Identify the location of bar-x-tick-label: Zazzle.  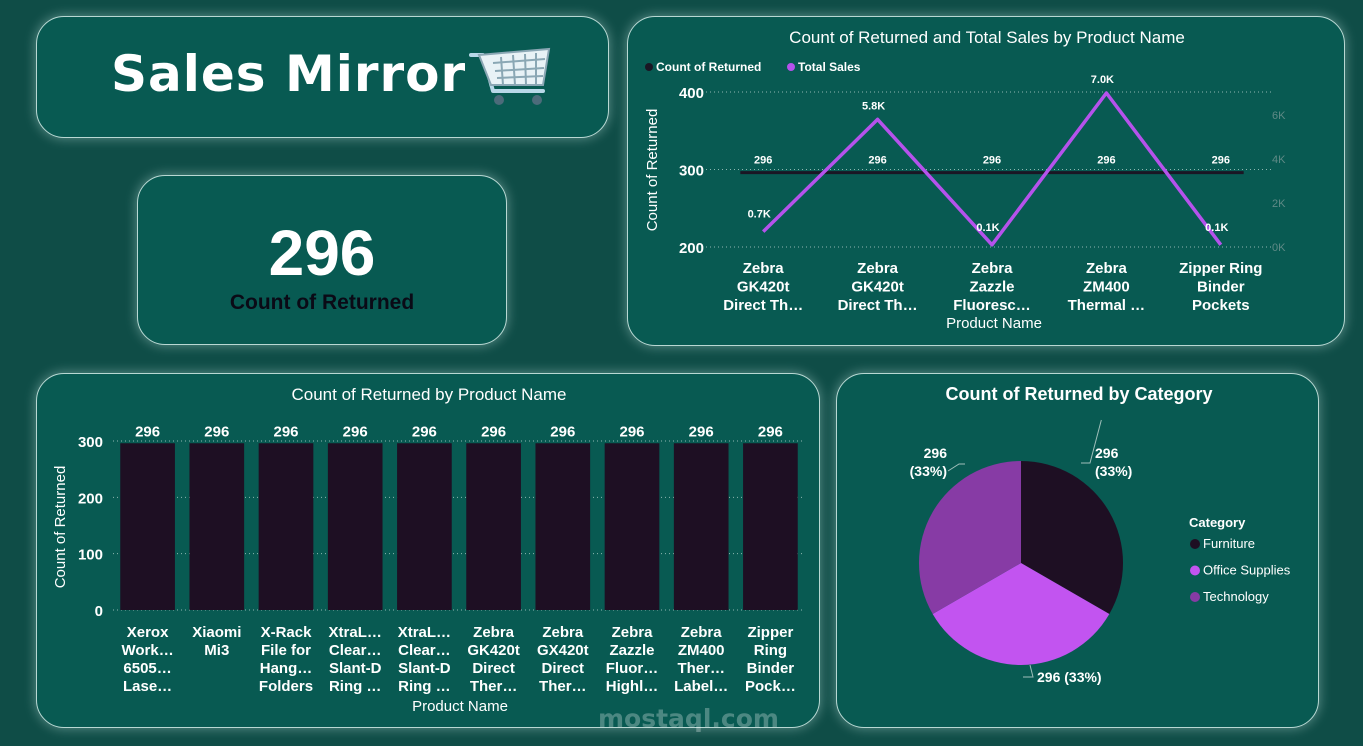
(631, 650).